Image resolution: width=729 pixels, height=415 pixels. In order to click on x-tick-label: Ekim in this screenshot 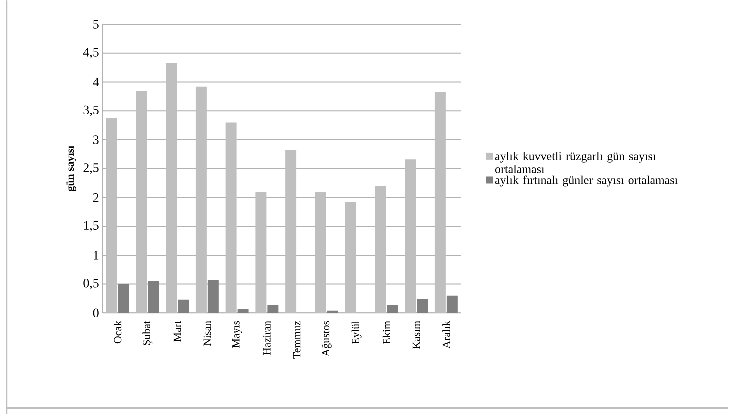, I will do `click(386, 333)`.